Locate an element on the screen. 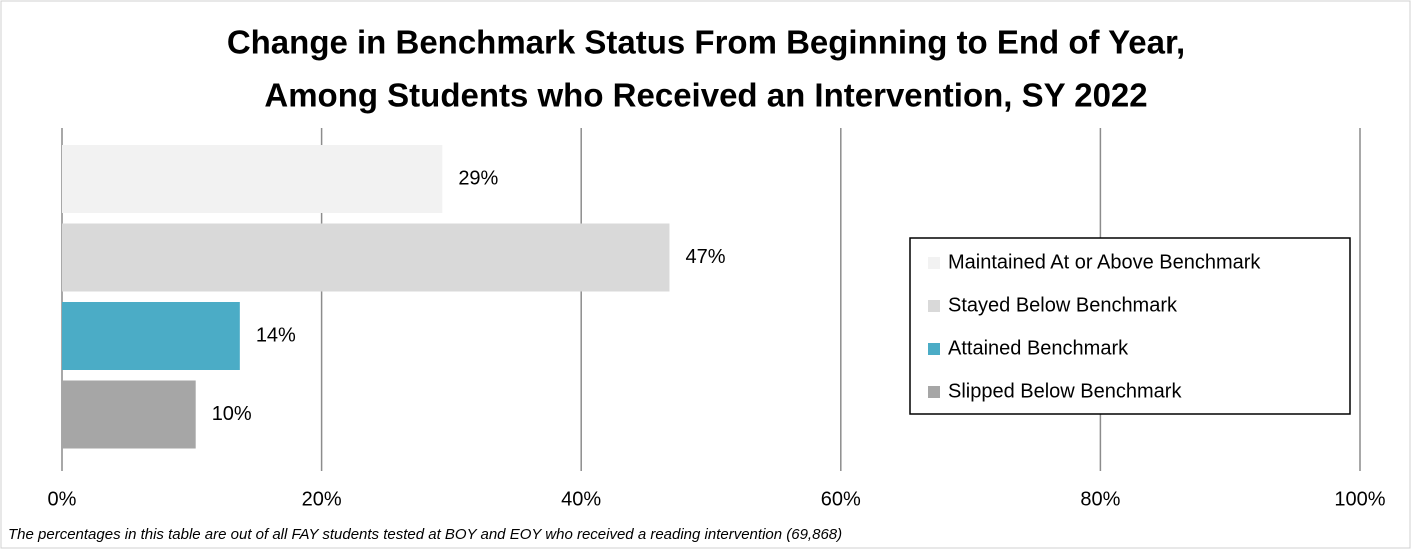 The width and height of the screenshot is (1412, 550). value-label: 47% is located at coordinates (705, 257).